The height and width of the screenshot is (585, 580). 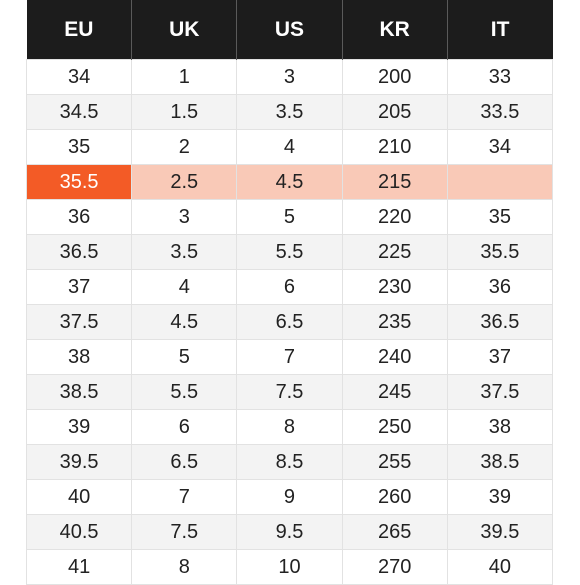 I want to click on table-row: 40 7 9 260 39, so click(x=289, y=497).